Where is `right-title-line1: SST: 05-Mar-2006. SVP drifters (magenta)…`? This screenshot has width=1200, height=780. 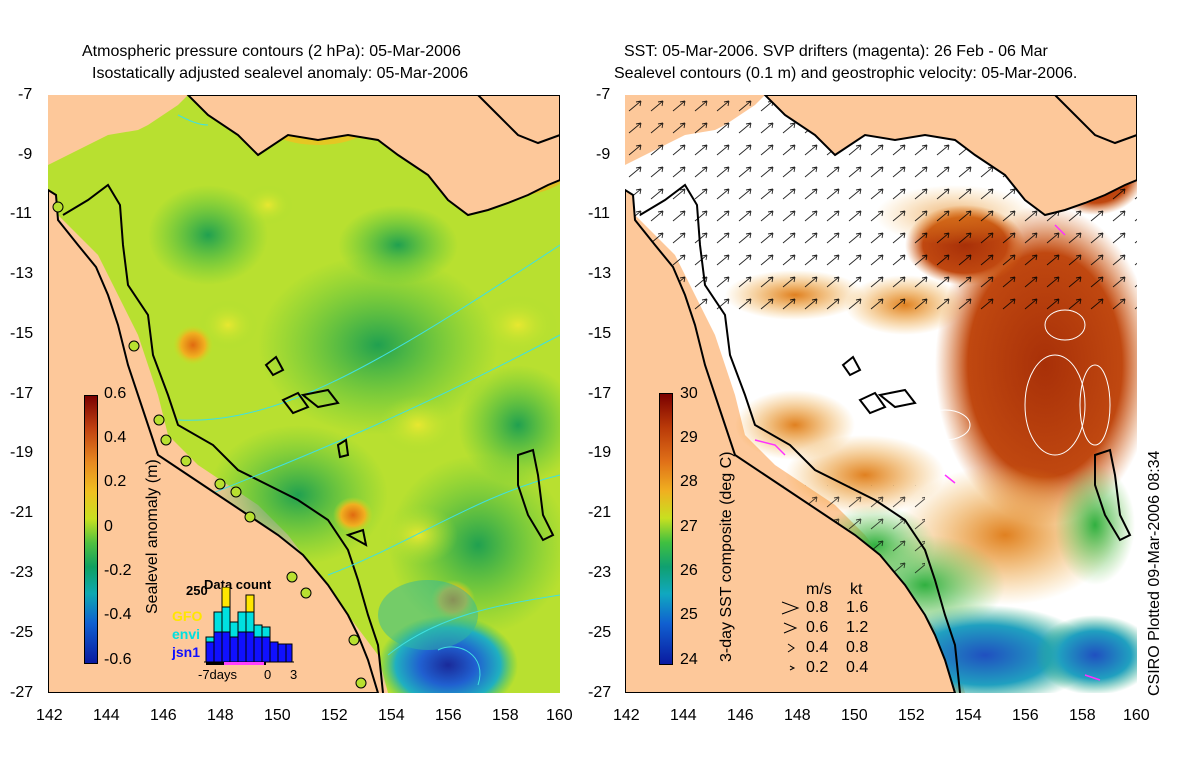
right-title-line1: SST: 05-Mar-2006. SVP drifters (magenta)… is located at coordinates (836, 51).